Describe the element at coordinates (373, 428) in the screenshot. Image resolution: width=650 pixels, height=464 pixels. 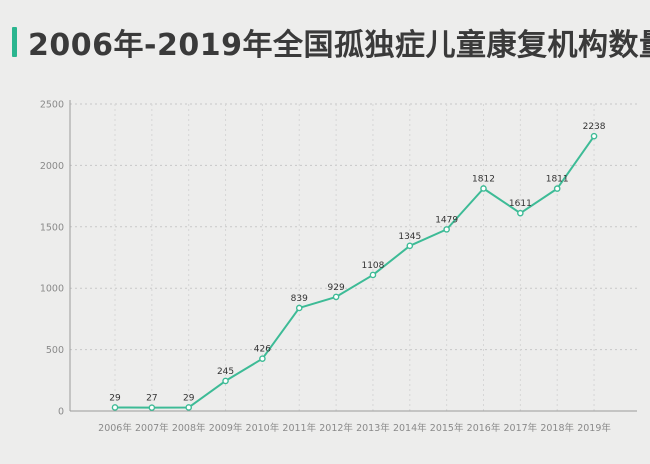
I see `x-tick-label: 2013年` at that location.